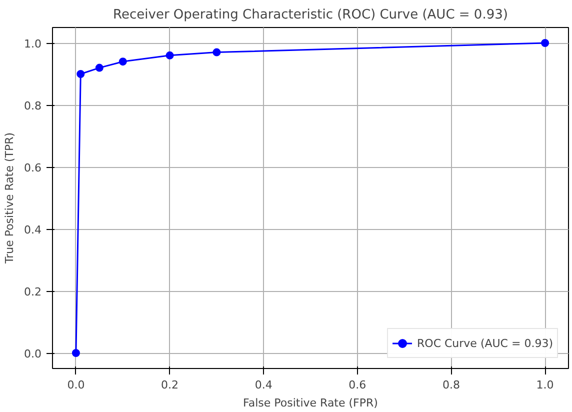 The height and width of the screenshot is (412, 572). I want to click on y-tick-label: 0.0, so click(33, 354).